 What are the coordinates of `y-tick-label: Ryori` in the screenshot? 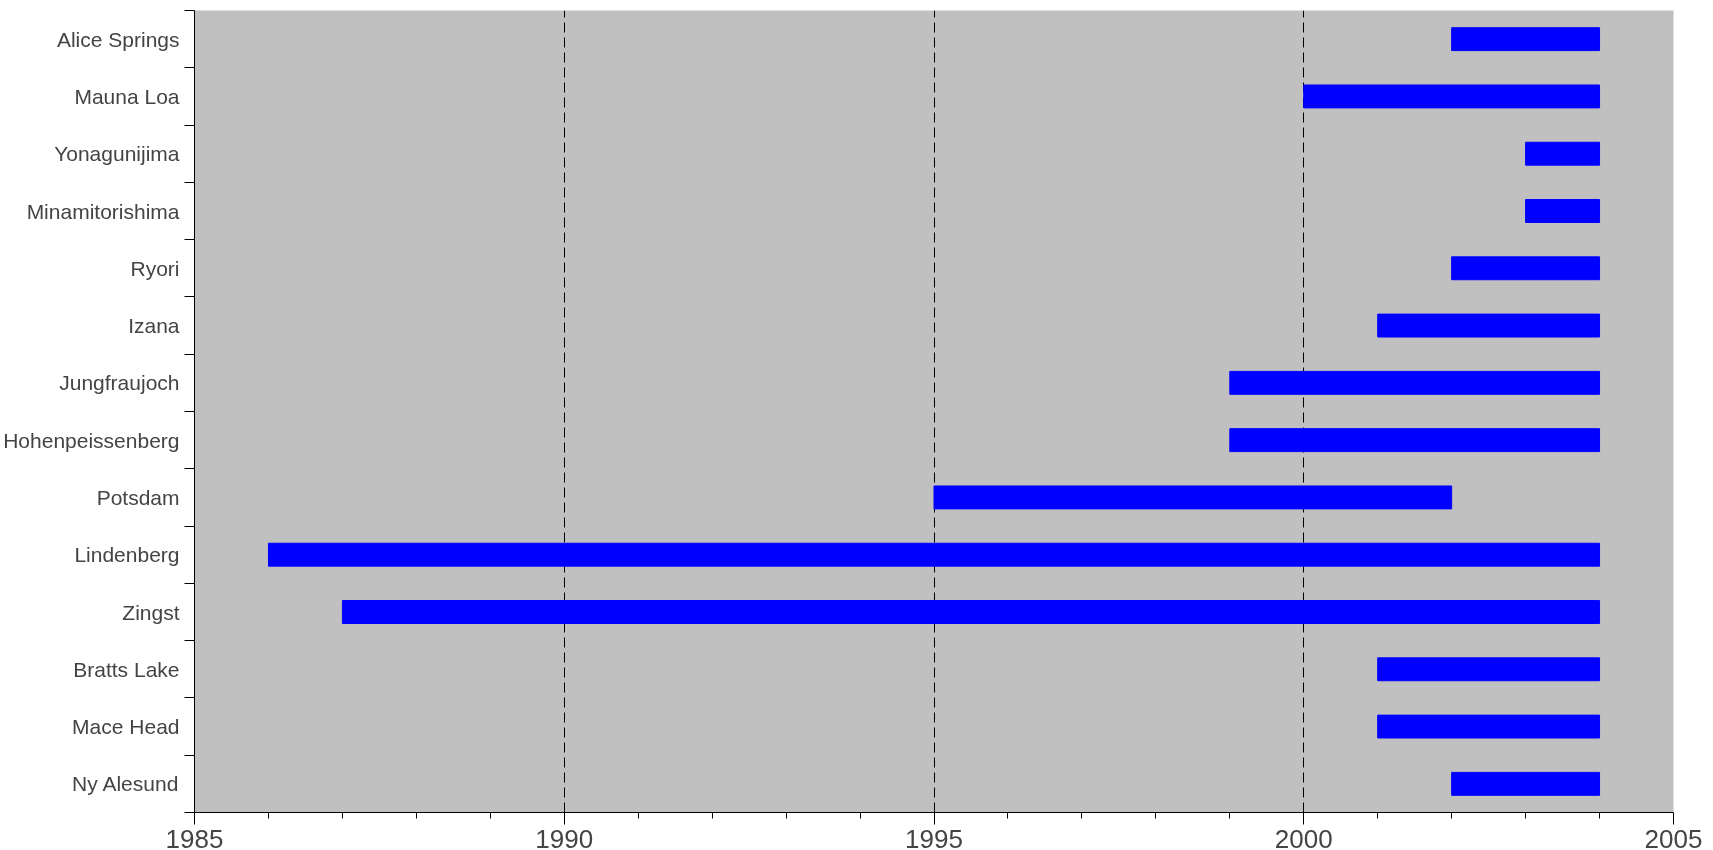 It's located at (155, 268).